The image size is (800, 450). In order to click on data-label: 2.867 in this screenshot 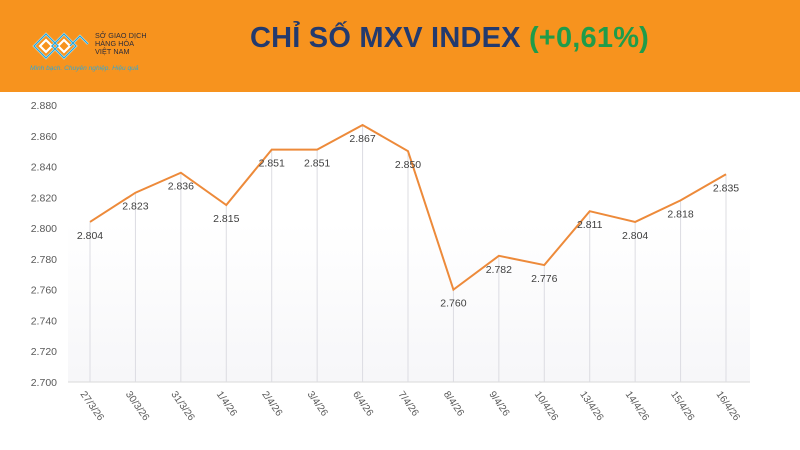, I will do `click(362, 139)`.